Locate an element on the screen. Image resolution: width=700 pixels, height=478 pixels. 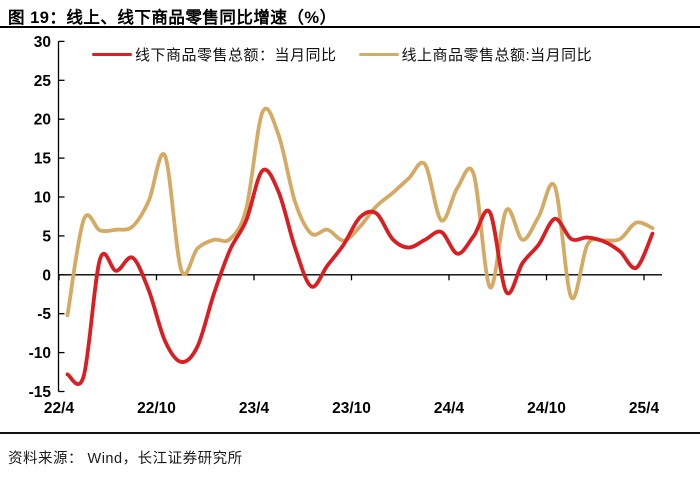
axis-tick-label: 23/4 is located at coordinates (254, 408).